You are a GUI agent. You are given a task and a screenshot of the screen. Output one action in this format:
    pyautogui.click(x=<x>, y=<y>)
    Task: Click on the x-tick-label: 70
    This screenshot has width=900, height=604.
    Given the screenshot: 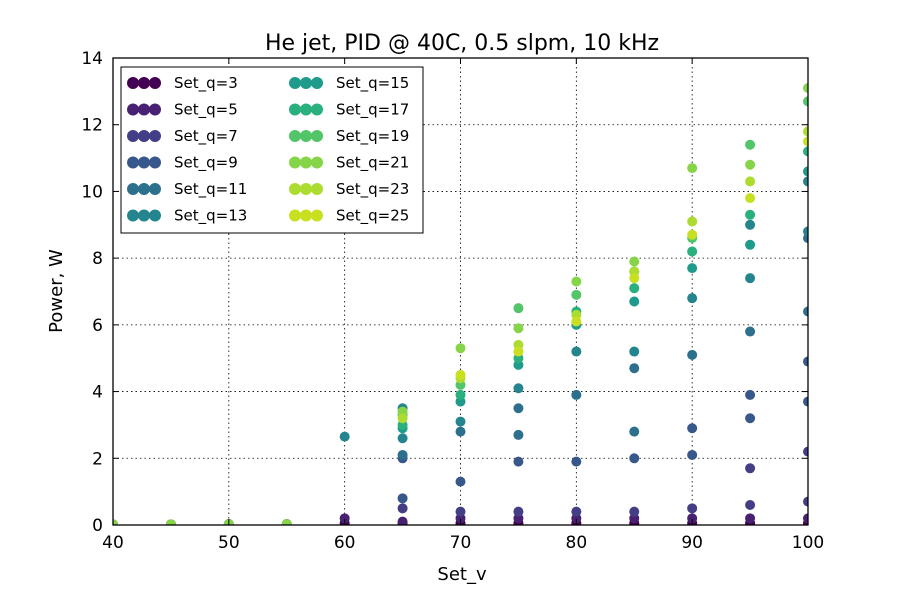 What is the action you would take?
    pyautogui.click(x=461, y=543)
    